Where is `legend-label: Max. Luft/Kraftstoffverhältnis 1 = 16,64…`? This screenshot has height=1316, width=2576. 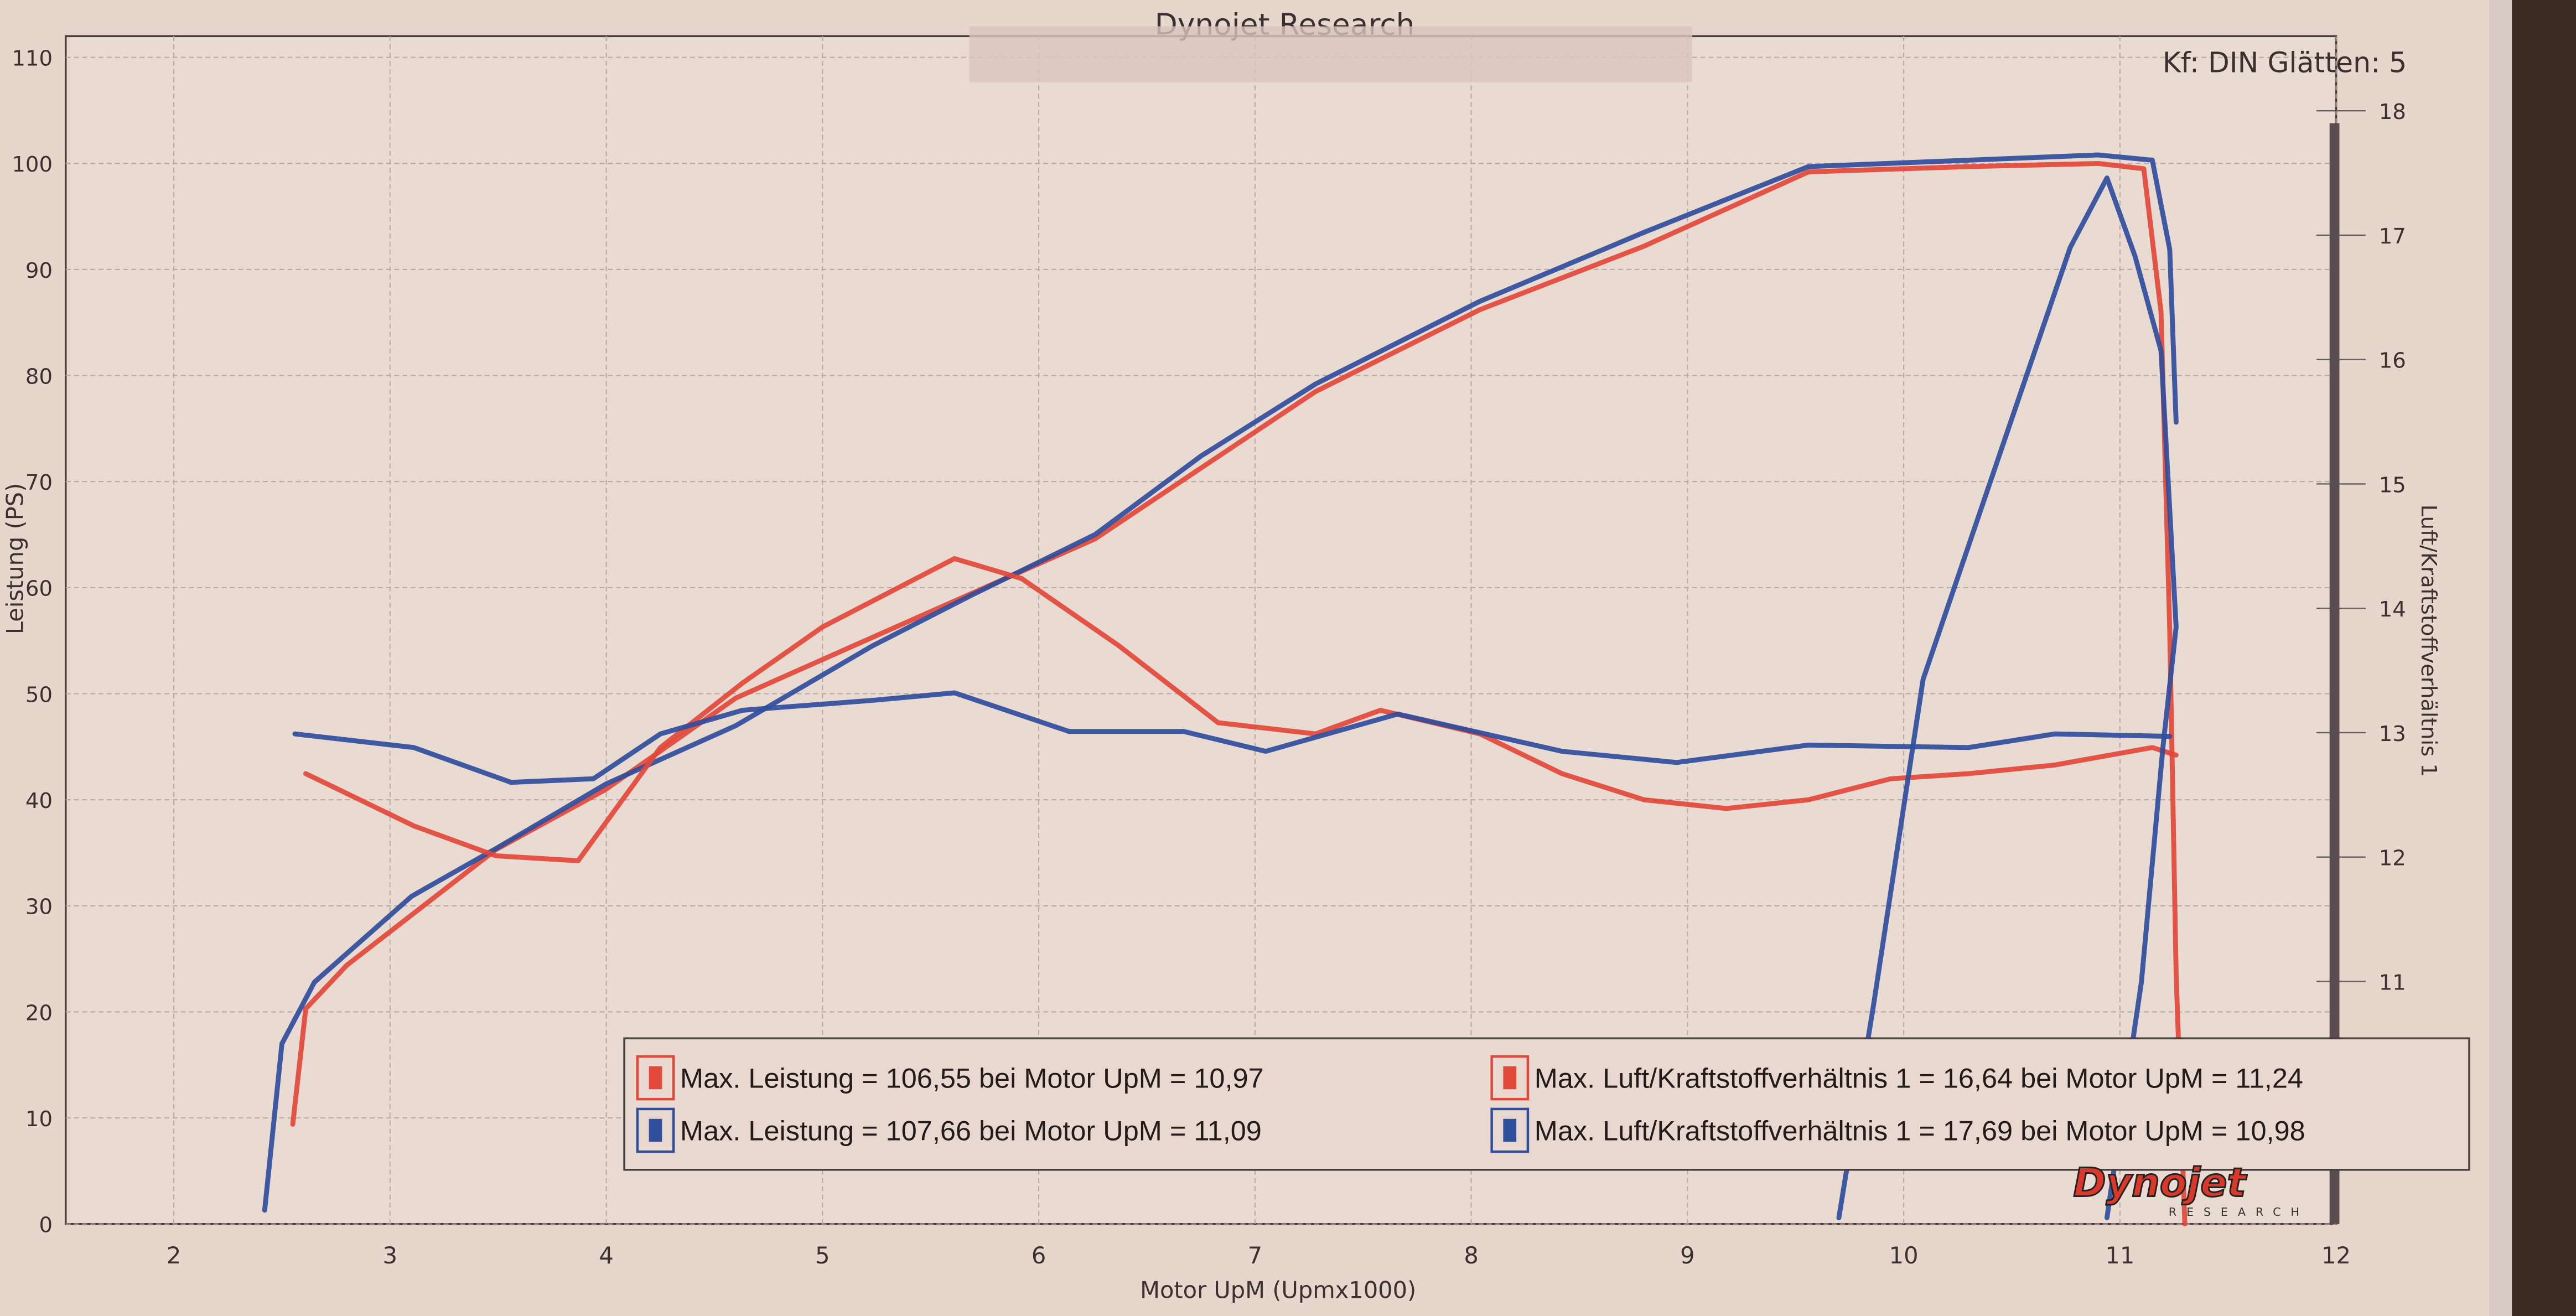
legend-label: Max. Luft/Kraftstoffverhältnis 1 = 16,64… is located at coordinates (1919, 1078).